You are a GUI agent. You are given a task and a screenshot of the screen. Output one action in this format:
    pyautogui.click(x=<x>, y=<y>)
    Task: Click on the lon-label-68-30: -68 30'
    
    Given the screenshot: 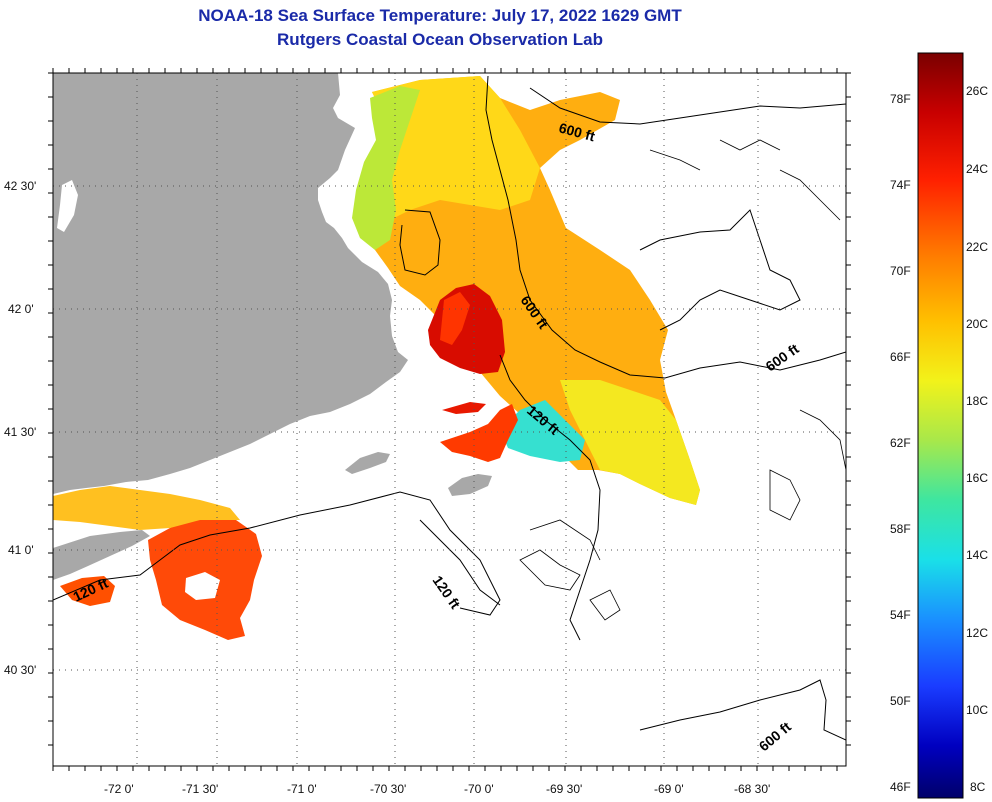 What is the action you would take?
    pyautogui.click(x=752, y=789)
    